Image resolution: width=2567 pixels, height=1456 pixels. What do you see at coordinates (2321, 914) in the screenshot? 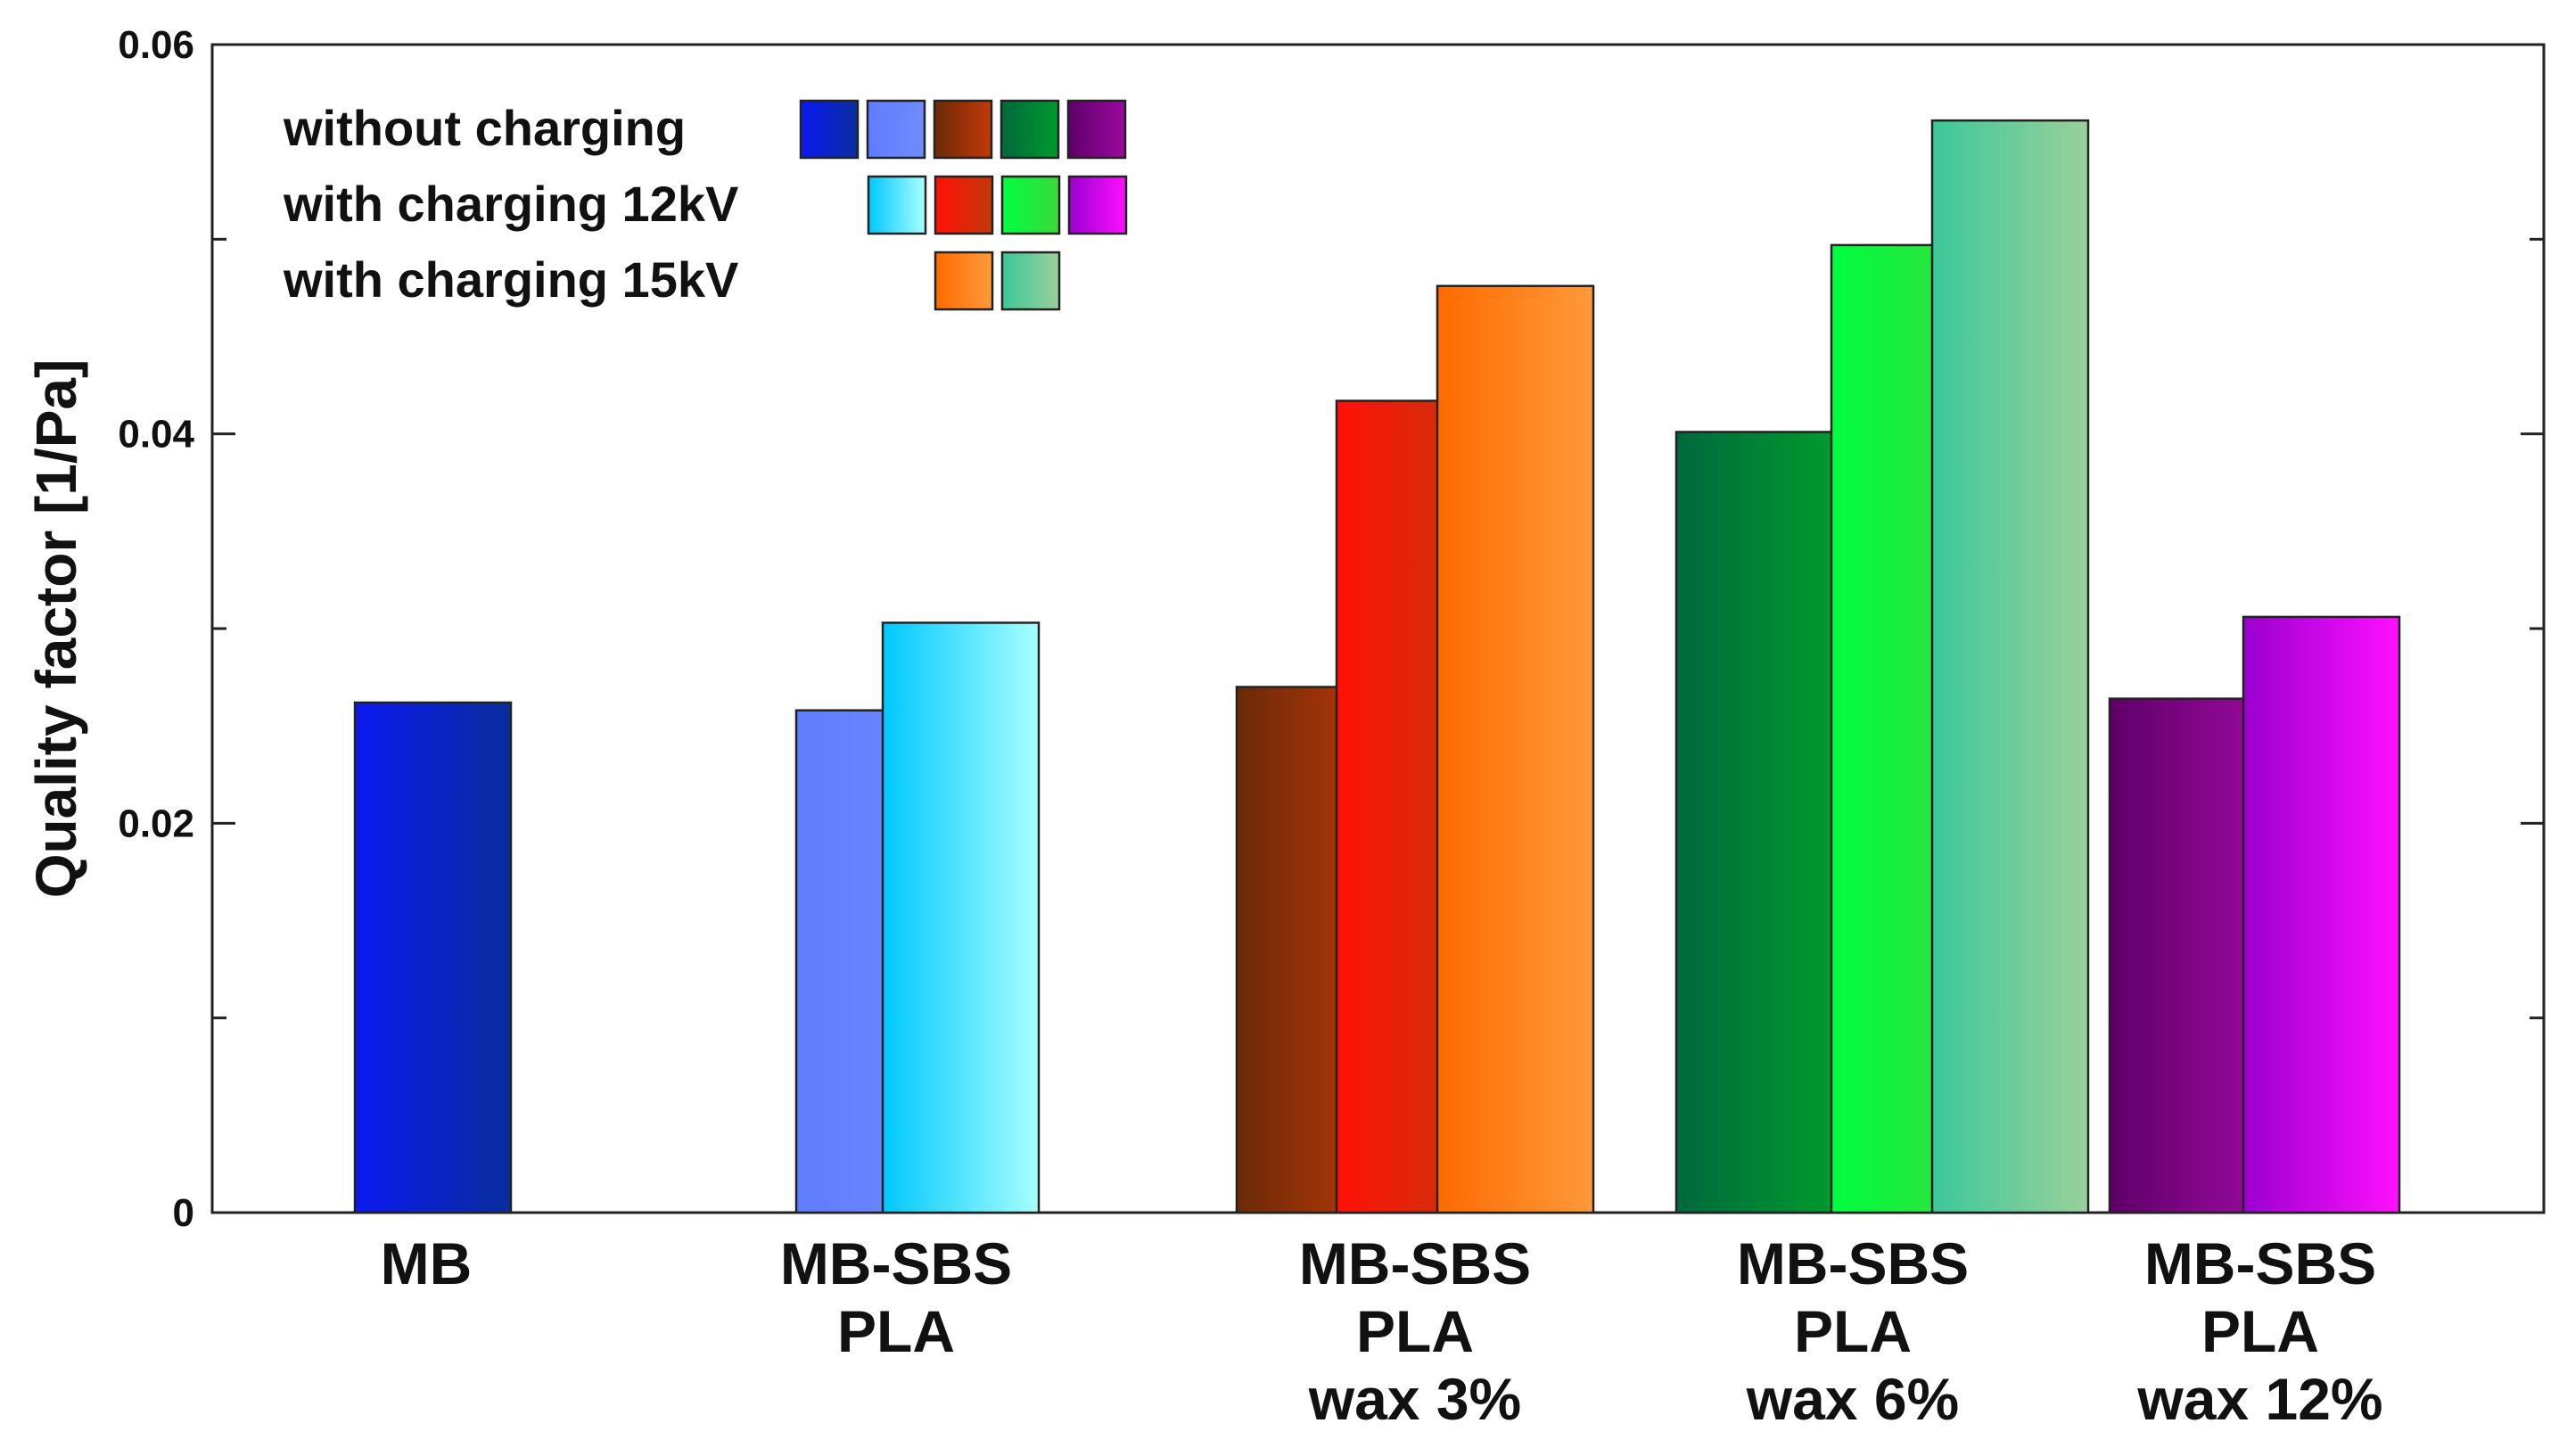
I see `bar-5-with-charging-12kv` at bounding box center [2321, 914].